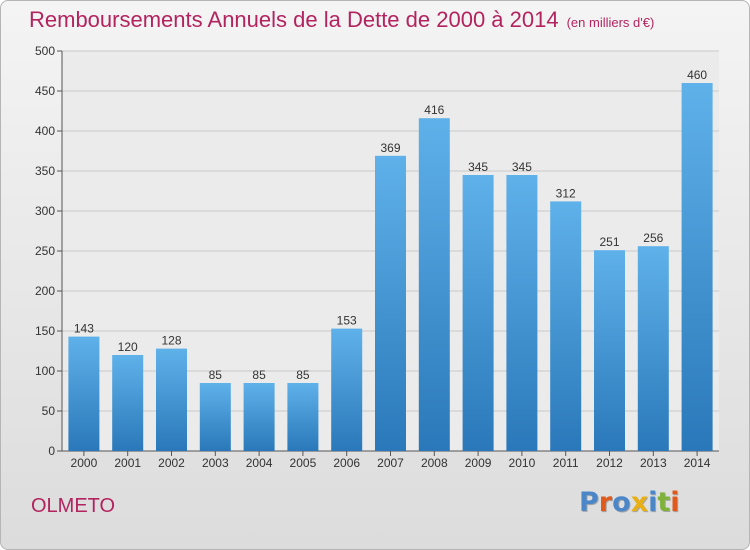 This screenshot has height=550, width=750. Describe the element at coordinates (609, 463) in the screenshot. I see `x-tick-label: 2012` at that location.